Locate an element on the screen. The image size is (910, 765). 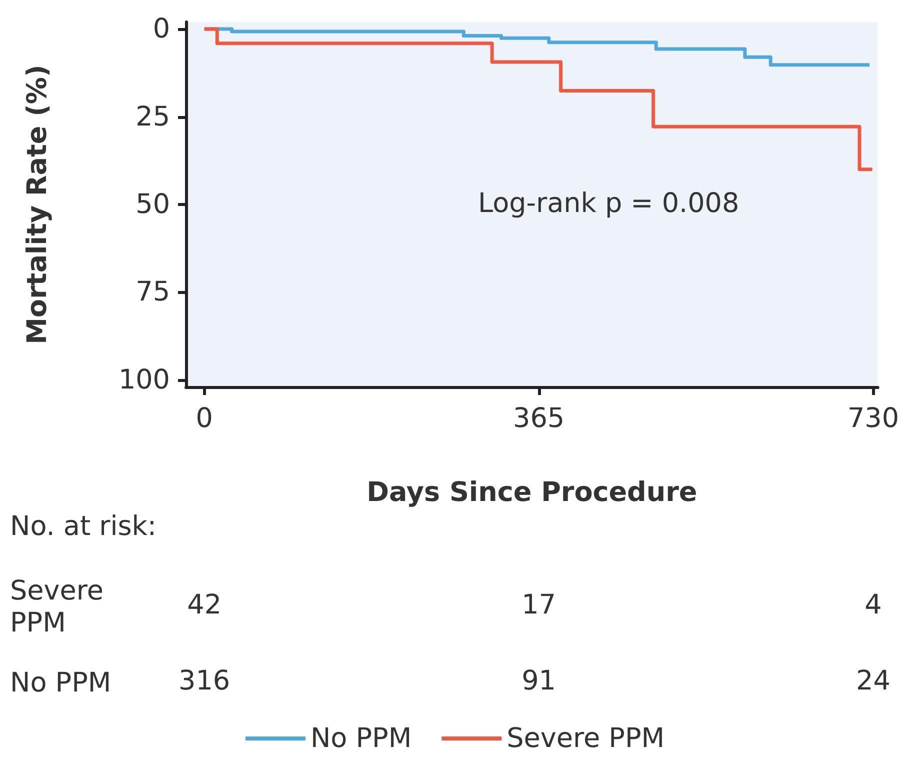
text: No PPM is located at coordinates (61, 683).